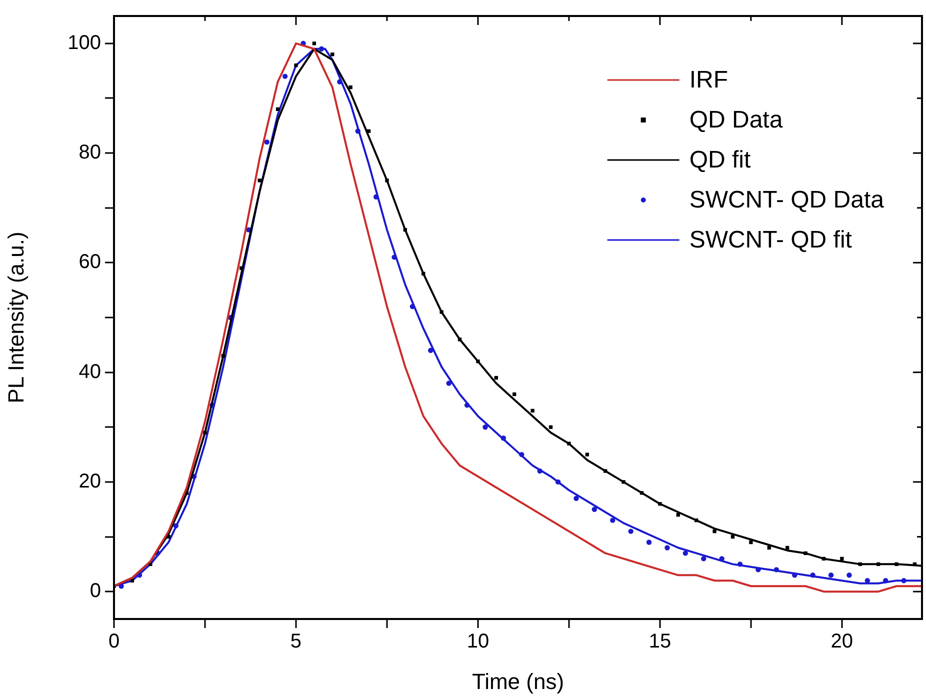 The width and height of the screenshot is (926, 700). I want to click on y-axis-title: PL Intensity (a.u.), so click(15, 318).